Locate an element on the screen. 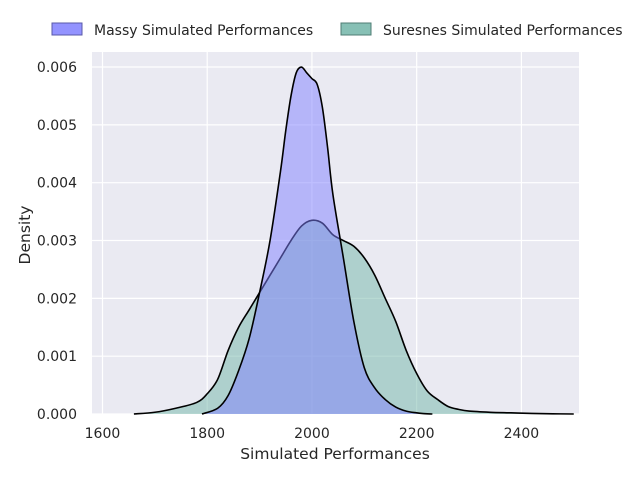  x-tick-label: 1600 is located at coordinates (103, 434).